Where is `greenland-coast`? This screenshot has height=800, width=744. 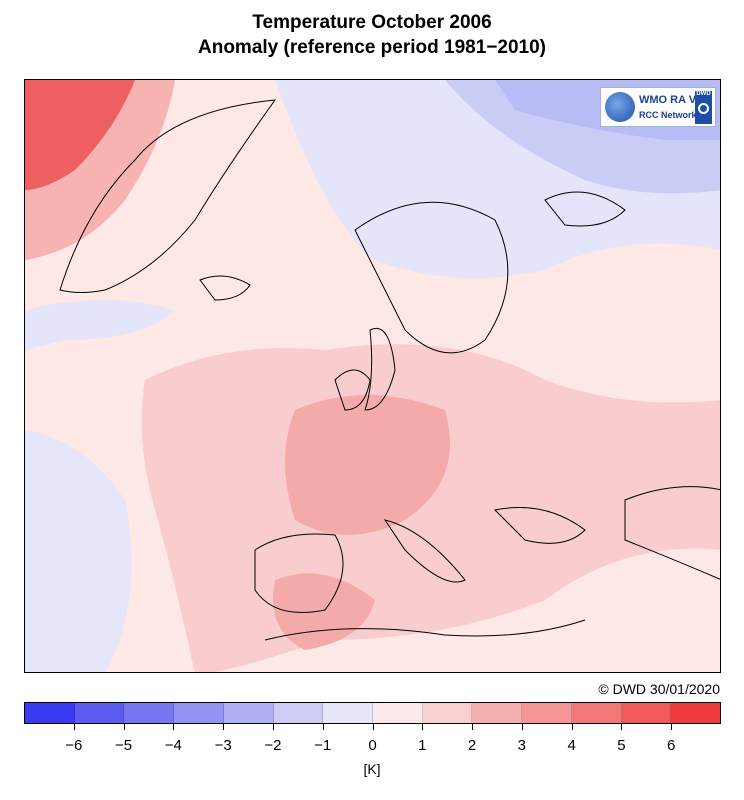
greenland-coast is located at coordinates (168, 196).